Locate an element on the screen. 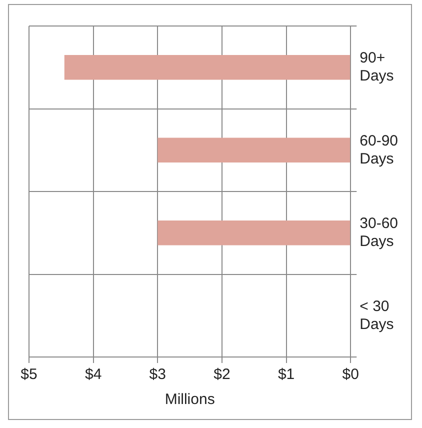 The image size is (422, 428). y-tick-label: < 30 Days is located at coordinates (377, 315).